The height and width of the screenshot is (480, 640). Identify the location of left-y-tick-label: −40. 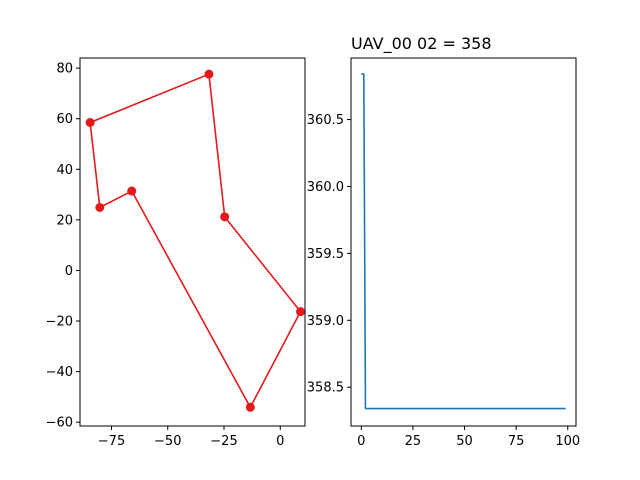
(59, 372).